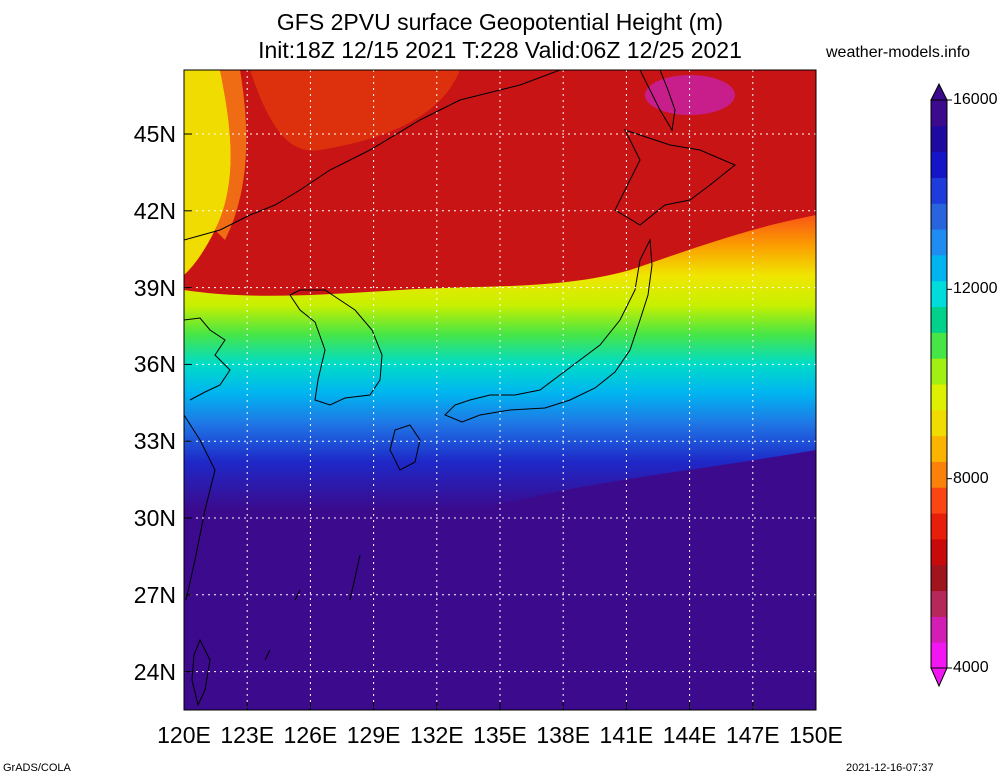 The image size is (1000, 779). What do you see at coordinates (336, 347) in the screenshot?
I see `coastline-korea` at bounding box center [336, 347].